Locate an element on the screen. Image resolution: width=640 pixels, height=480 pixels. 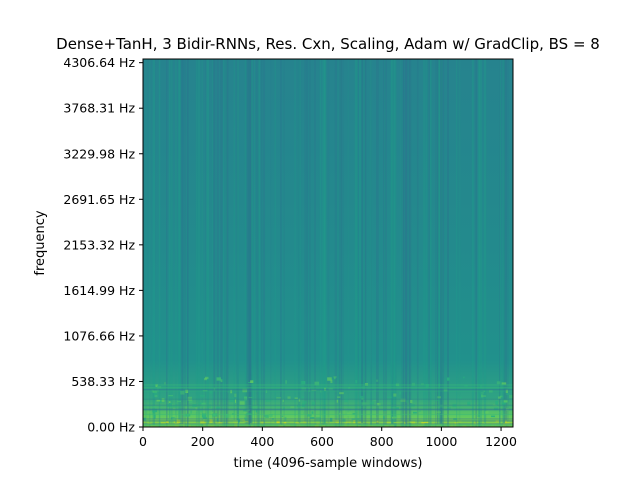
x-tick-label: 200 is located at coordinates (203, 441).